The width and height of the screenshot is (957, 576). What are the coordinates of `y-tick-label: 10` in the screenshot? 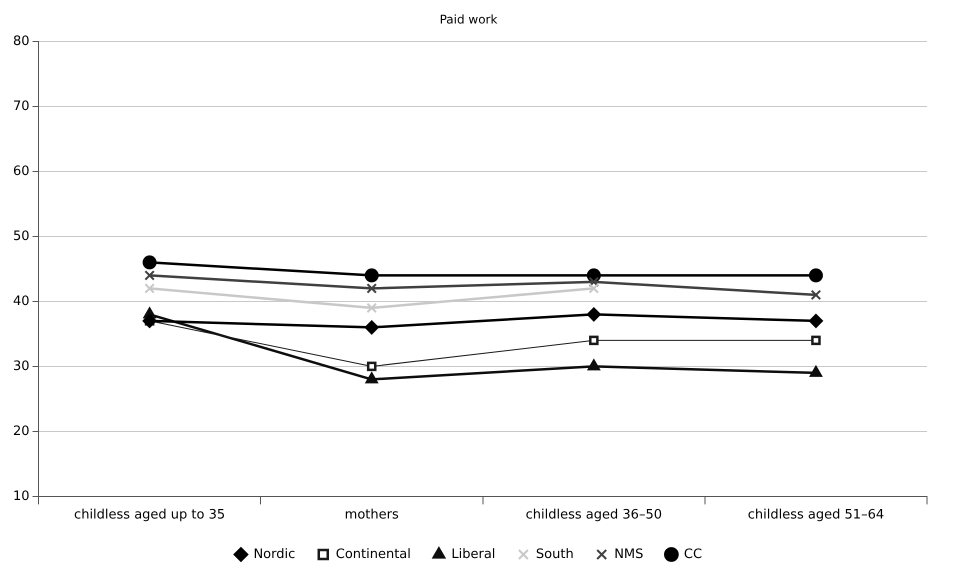 It's located at (21, 496).